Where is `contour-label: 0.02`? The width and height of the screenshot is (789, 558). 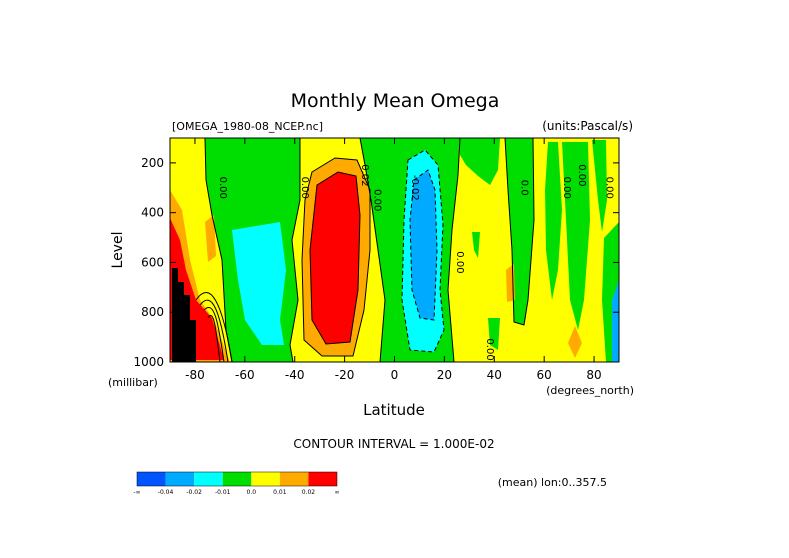 contour-label: 0.02 is located at coordinates (364, 175).